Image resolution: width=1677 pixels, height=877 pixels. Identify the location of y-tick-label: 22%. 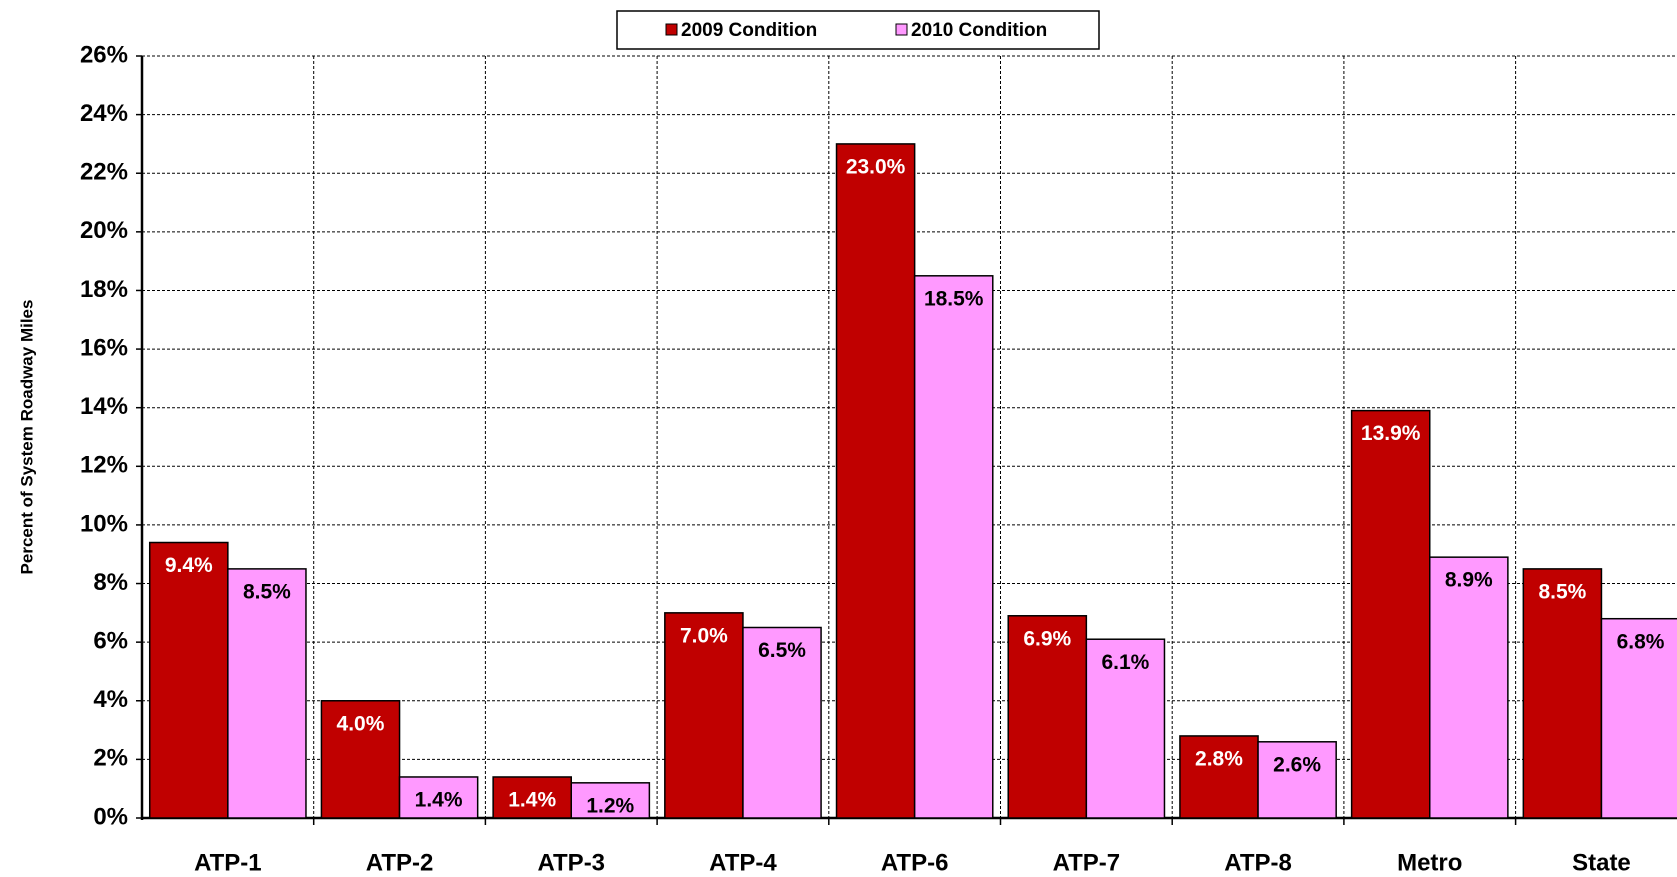
(104, 172).